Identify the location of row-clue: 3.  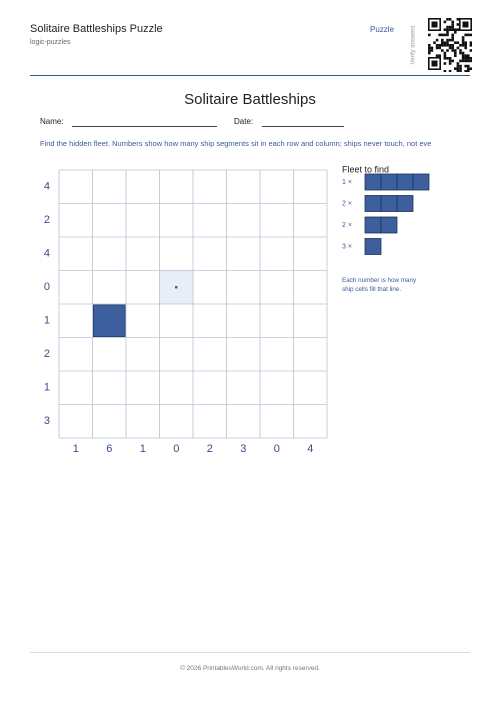
(47, 421).